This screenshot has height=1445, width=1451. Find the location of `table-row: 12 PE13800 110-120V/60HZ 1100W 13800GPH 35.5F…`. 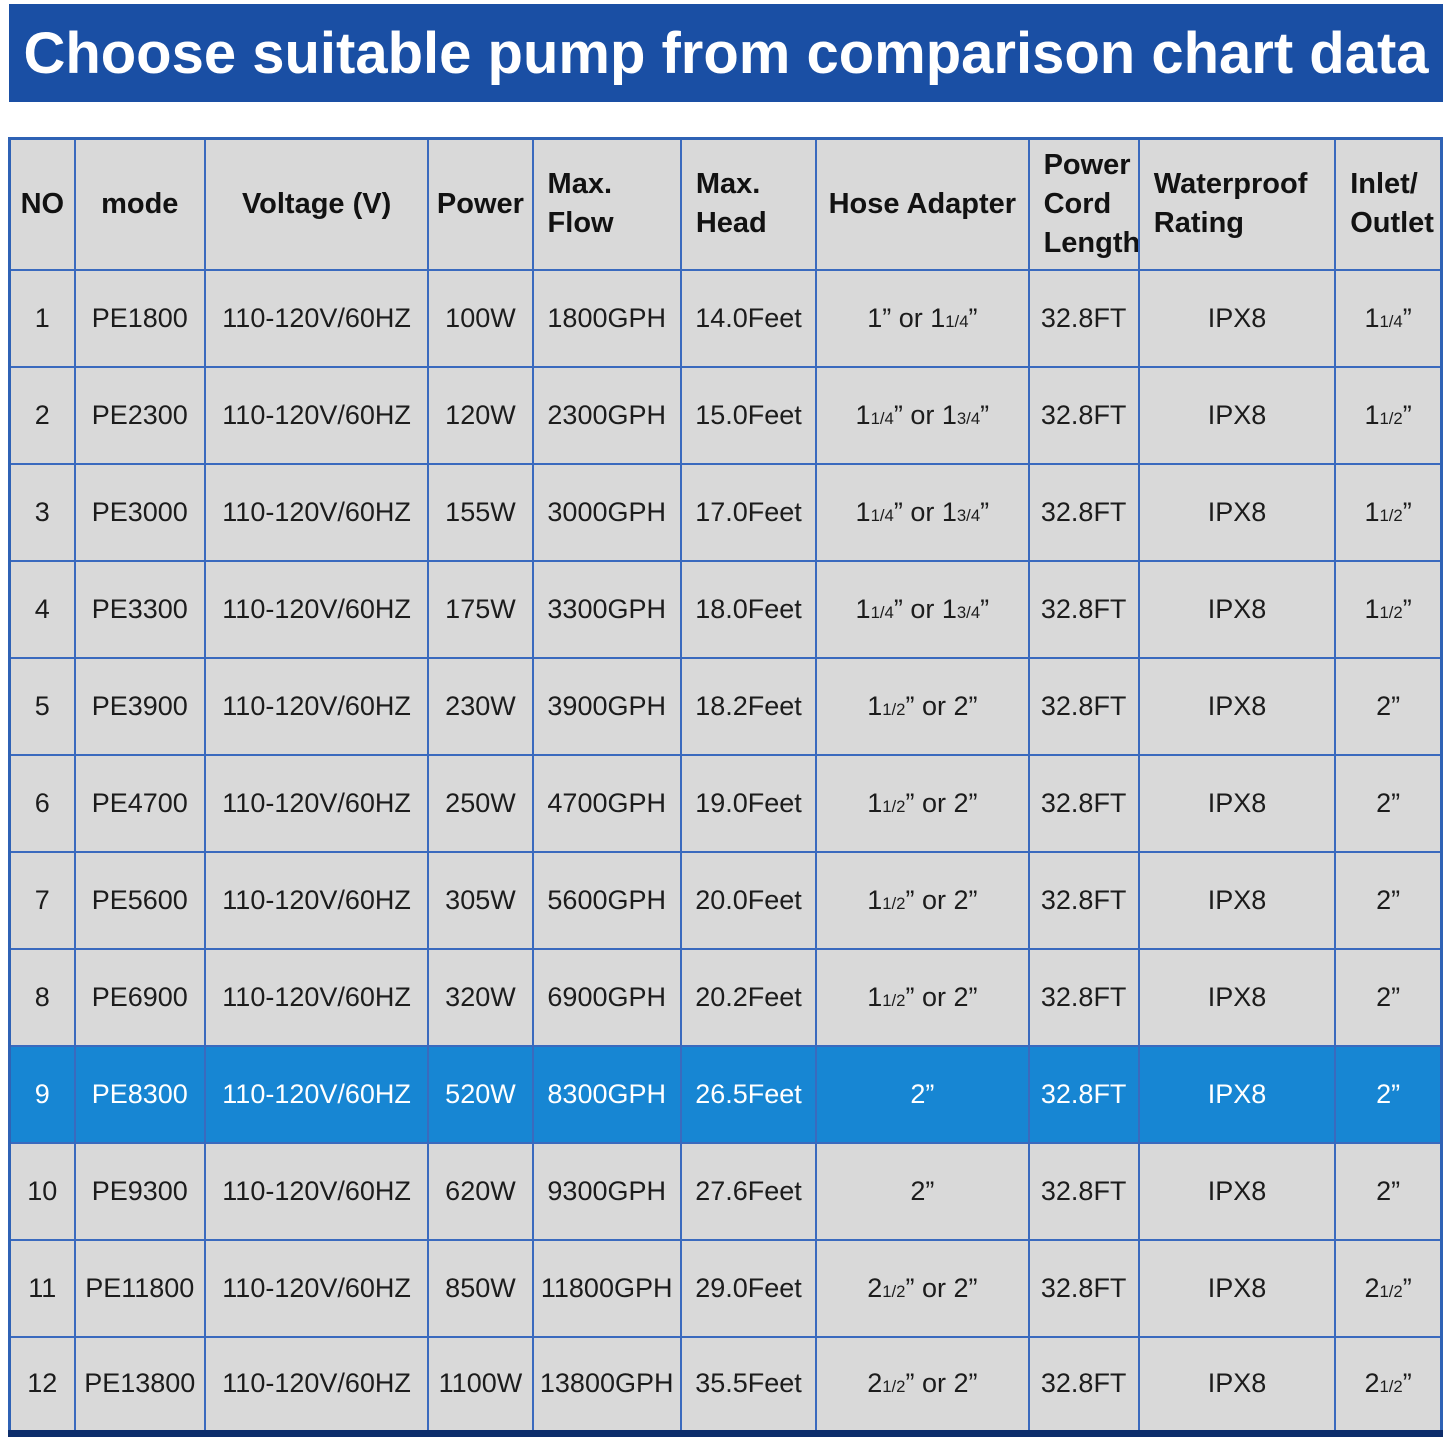

table-row: 12 PE13800 110-120V/60HZ 1100W 13800GPH 35.5F… is located at coordinates (725, 1385).